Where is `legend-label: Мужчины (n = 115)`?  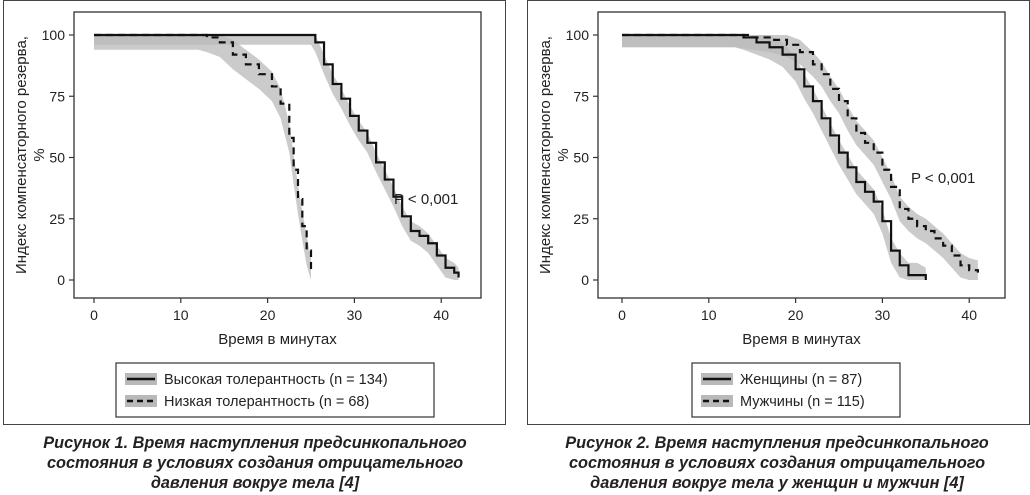
legend-label: Мужчины (n = 115) is located at coordinates (802, 402).